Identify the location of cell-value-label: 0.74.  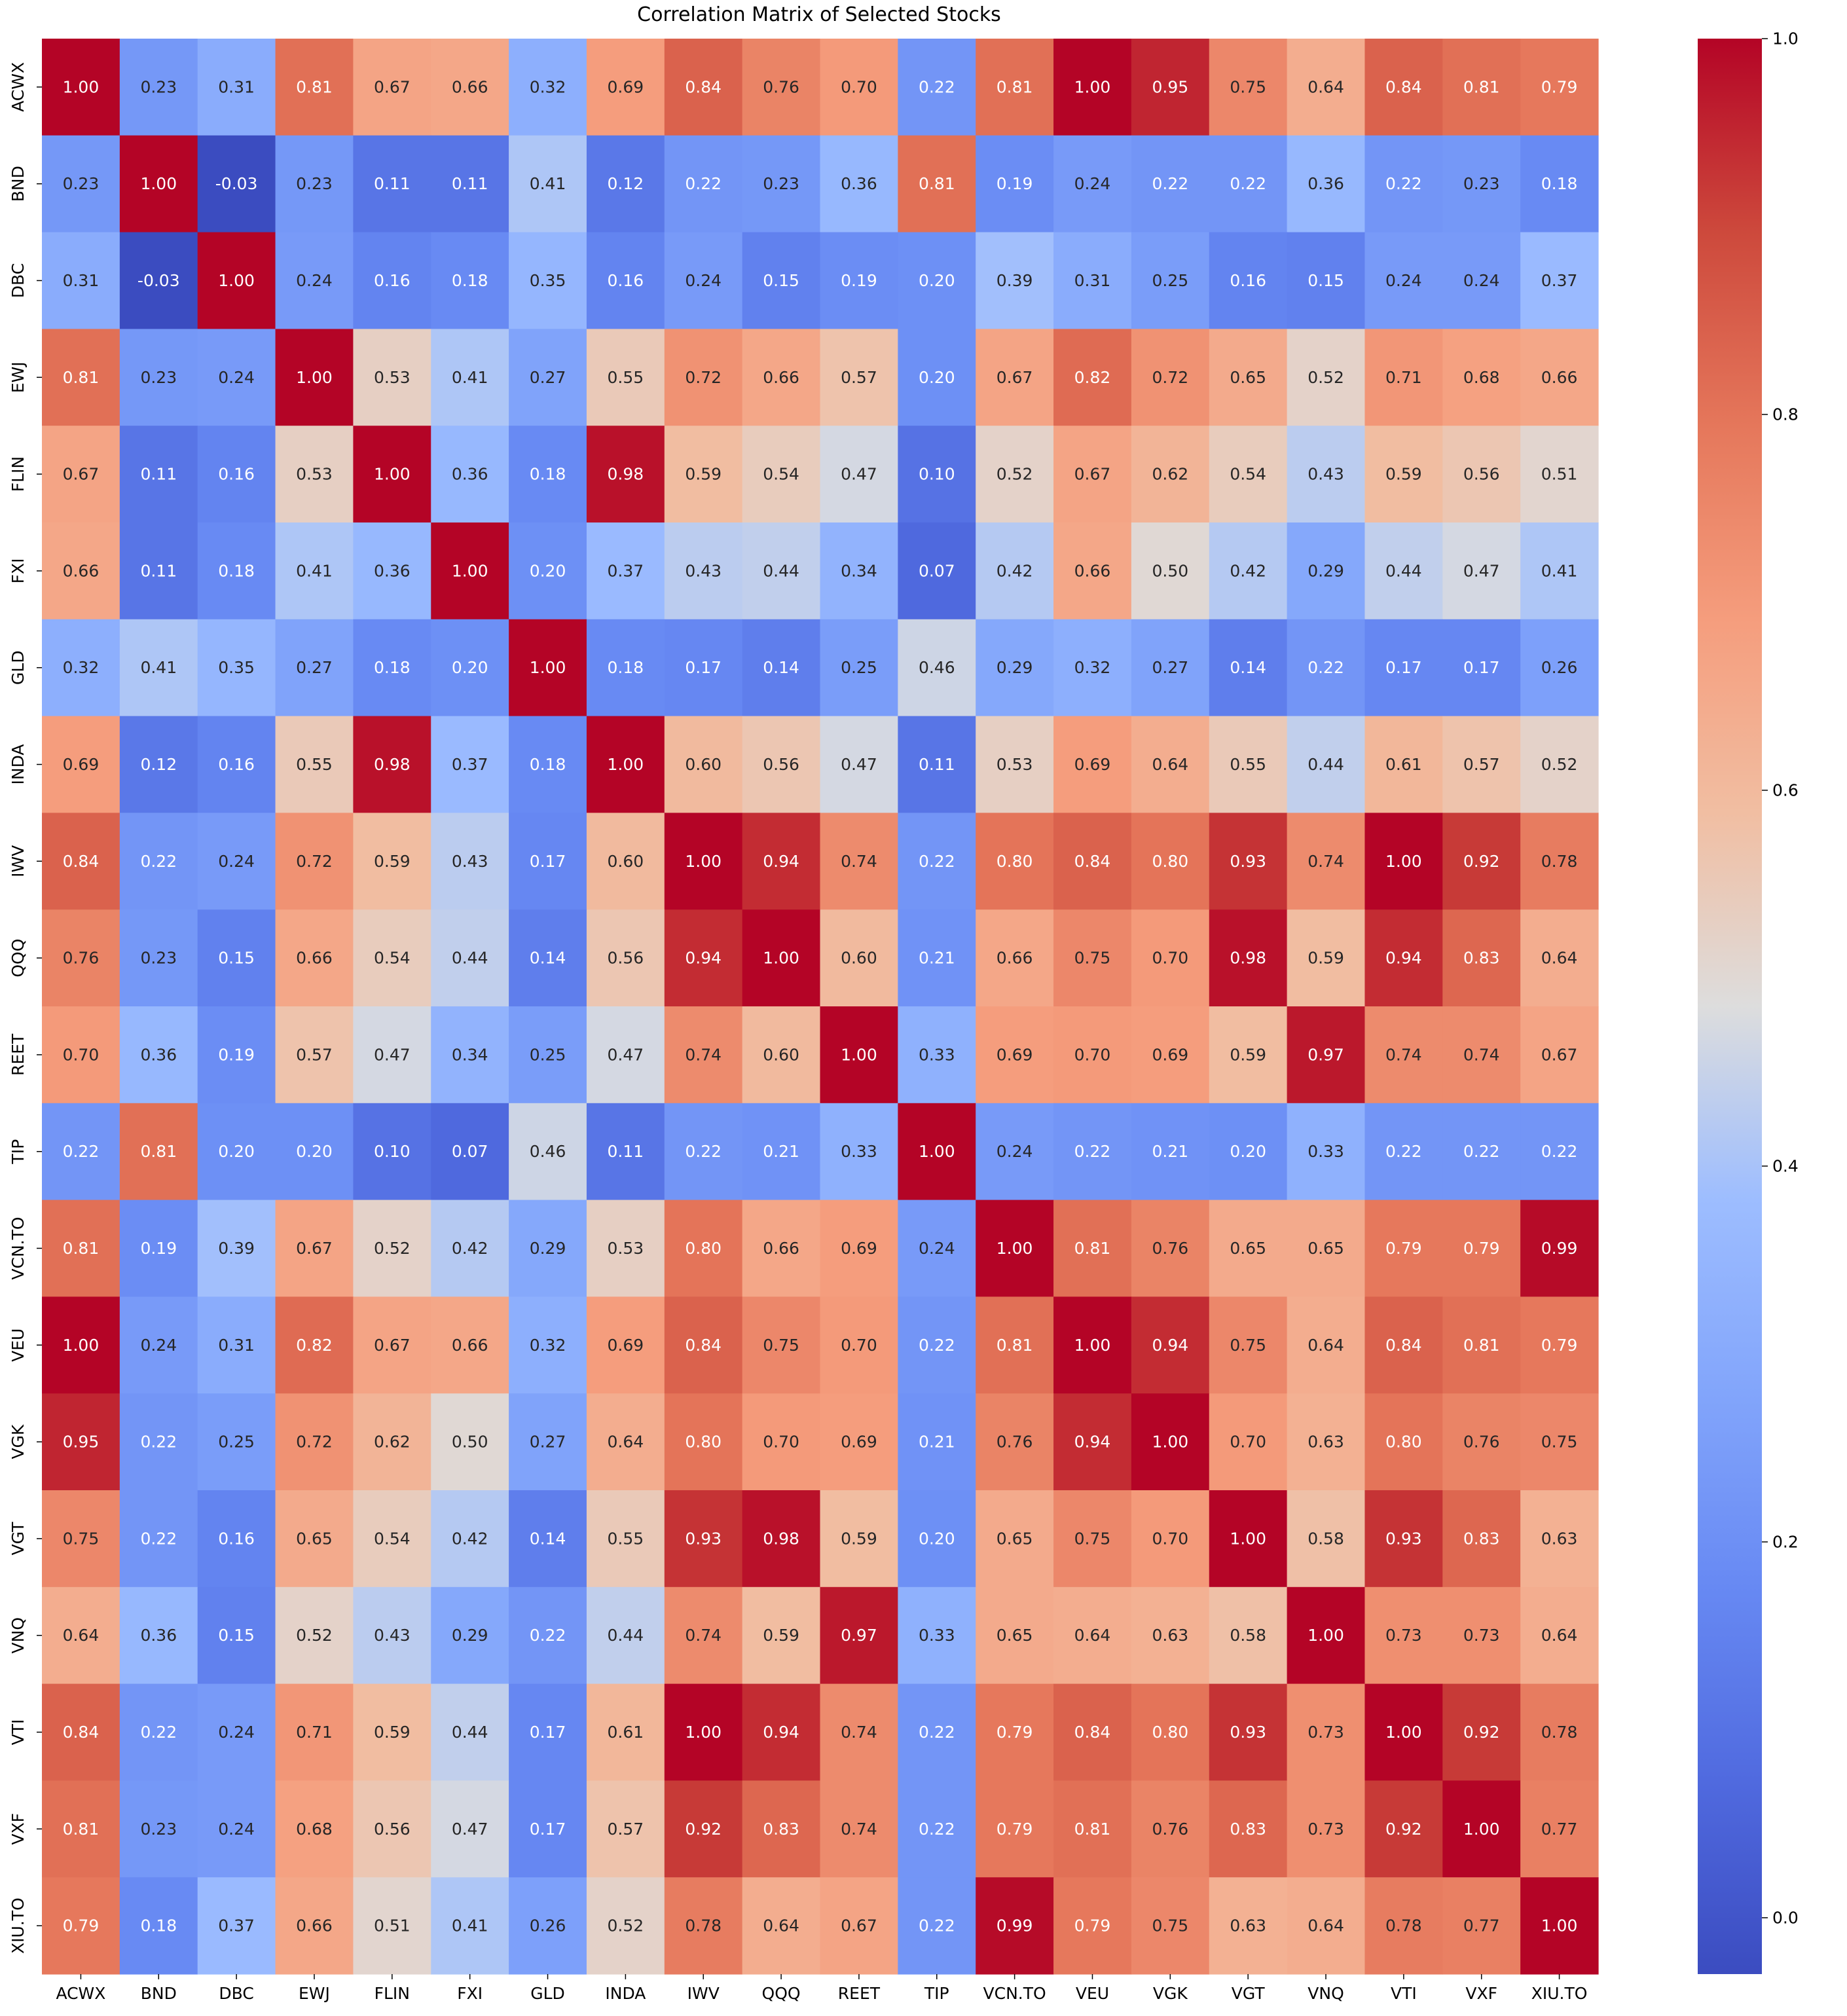
(859, 861).